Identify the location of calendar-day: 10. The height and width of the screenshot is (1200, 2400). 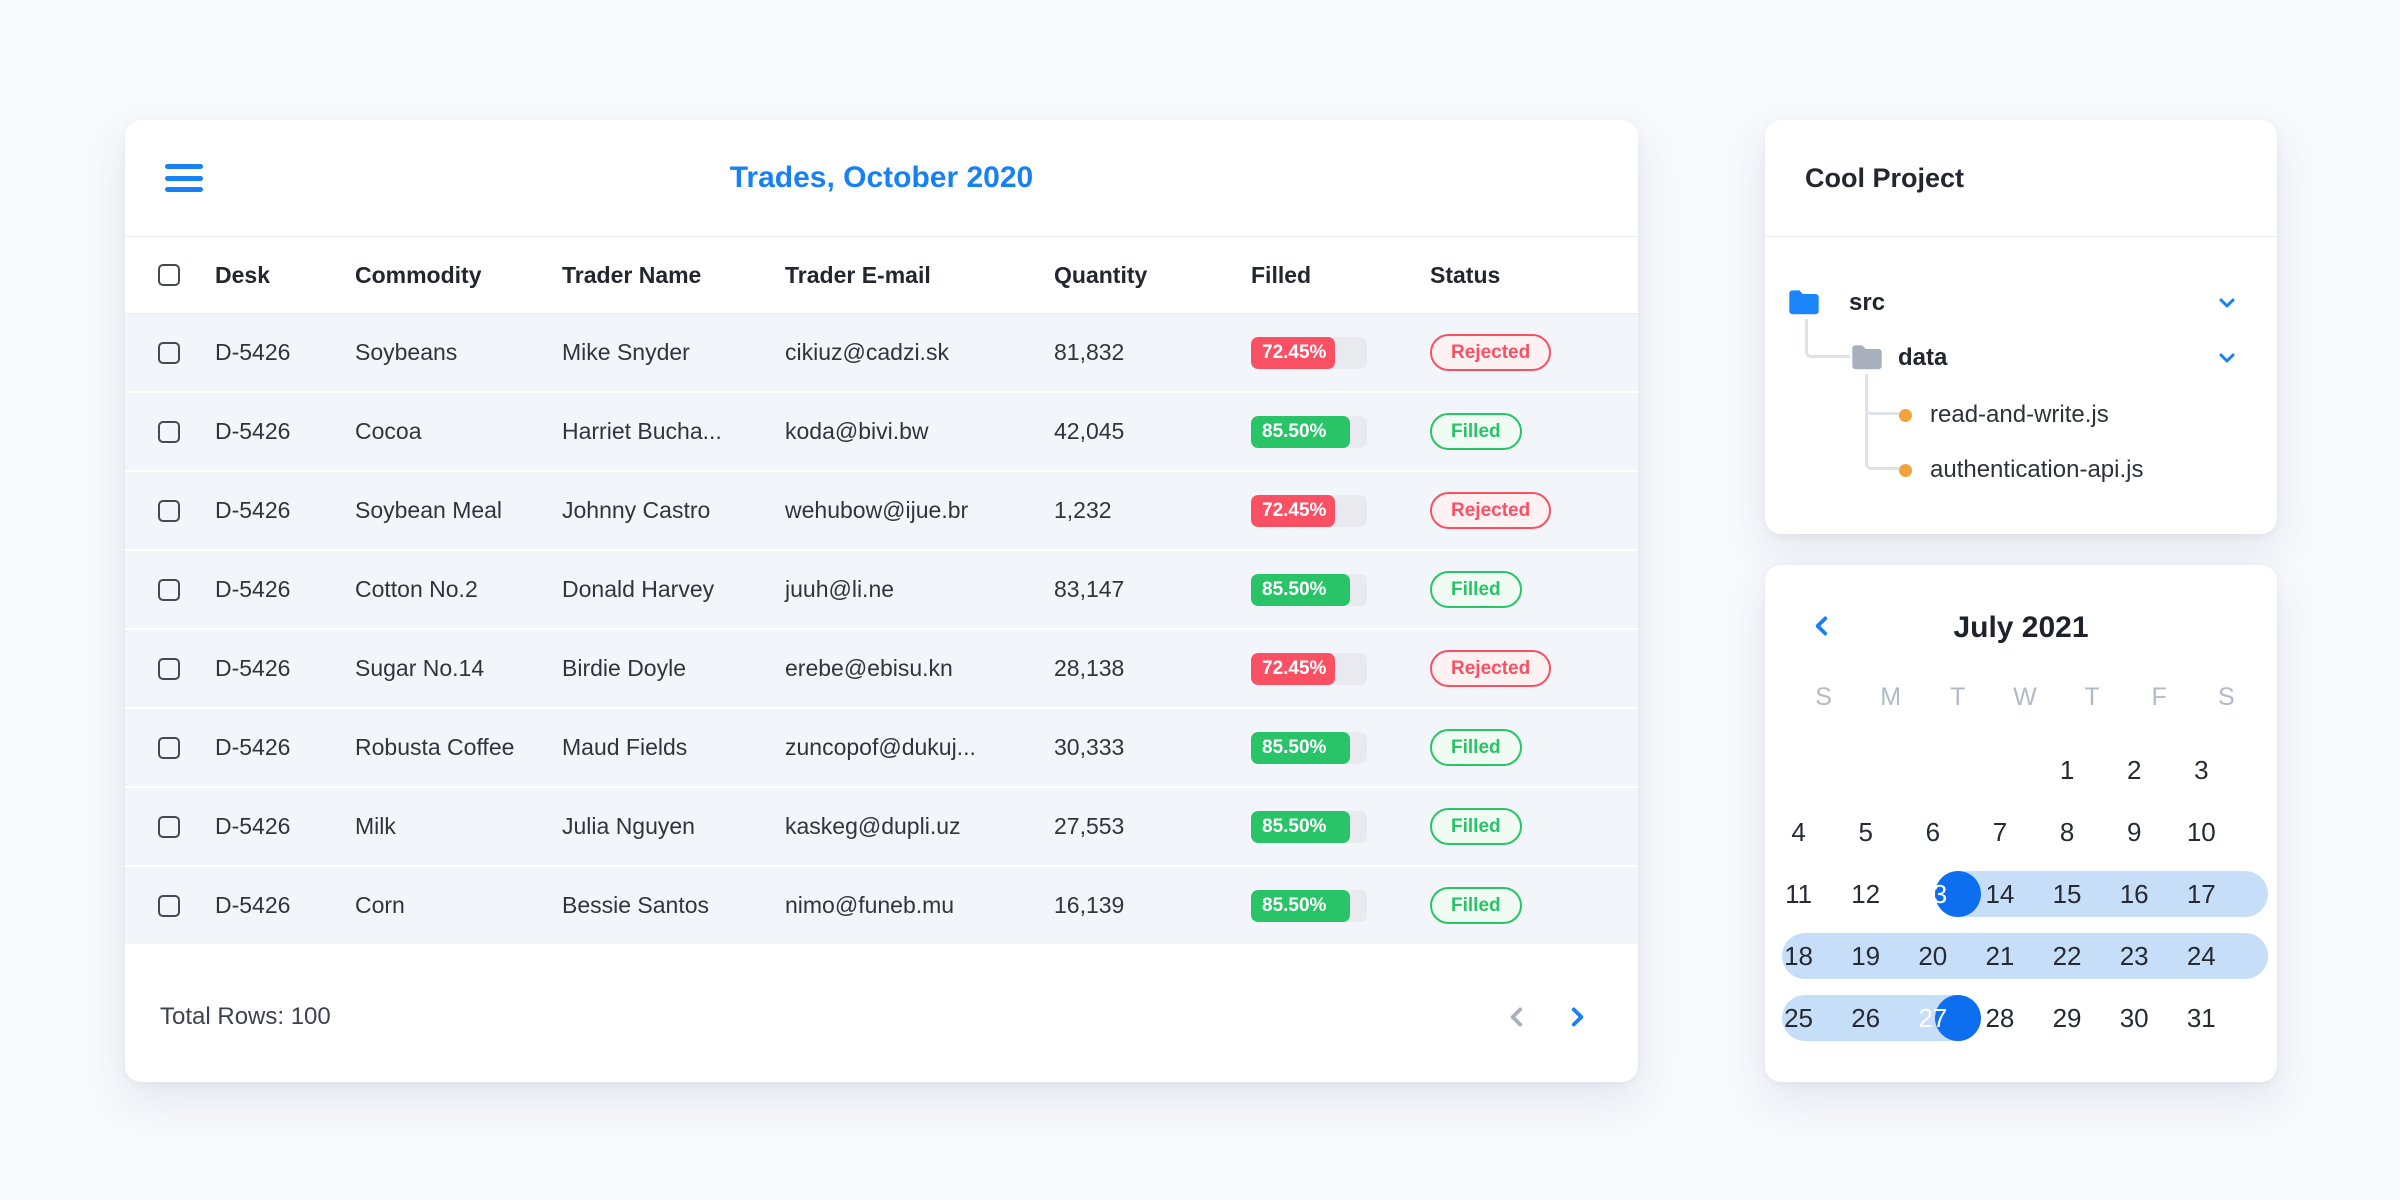
(2201, 832).